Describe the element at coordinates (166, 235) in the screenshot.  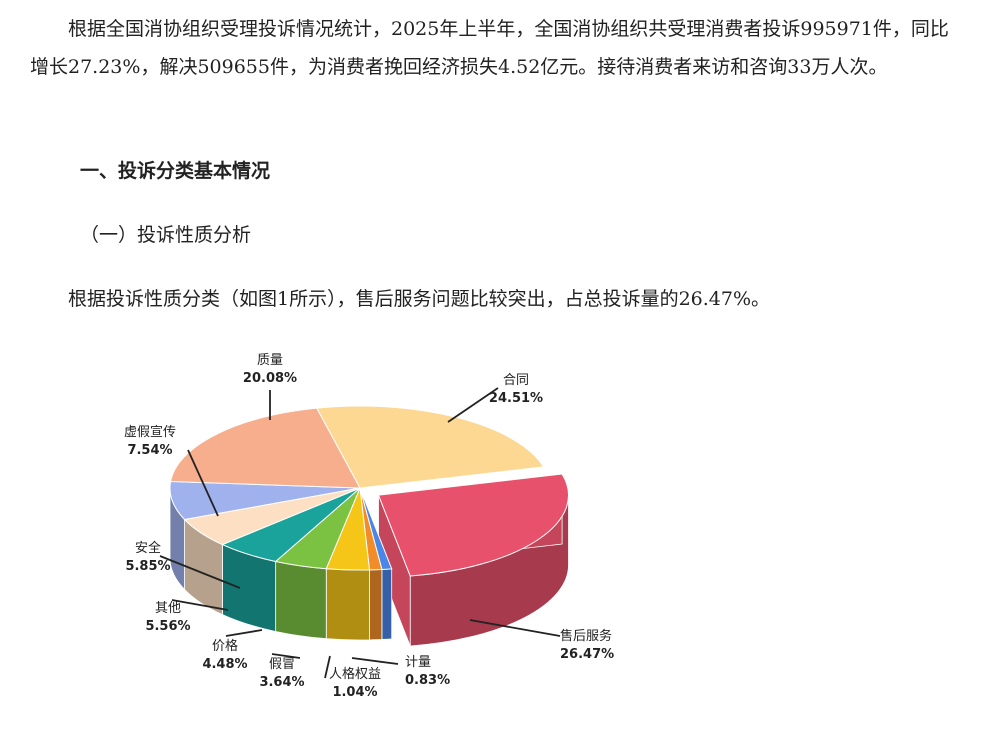
I see `subsection-title: （一）投诉性质分析` at that location.